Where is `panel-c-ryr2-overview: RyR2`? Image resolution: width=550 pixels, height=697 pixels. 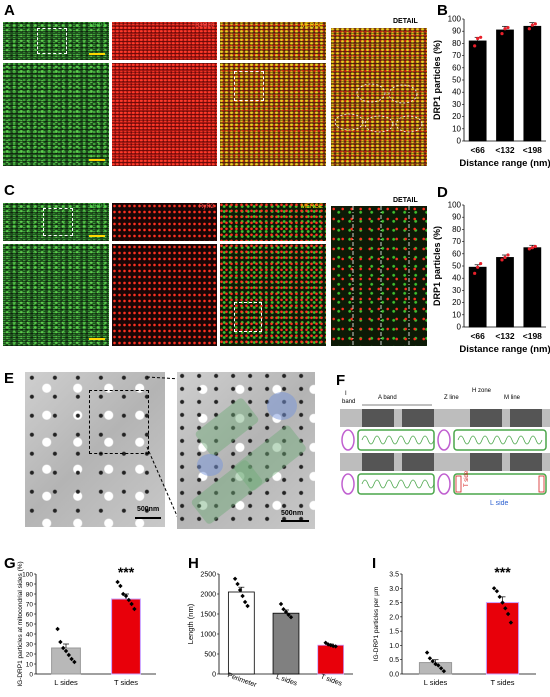
panel-c-ryr2-overview: RyR2 is located at coordinates (164, 222).